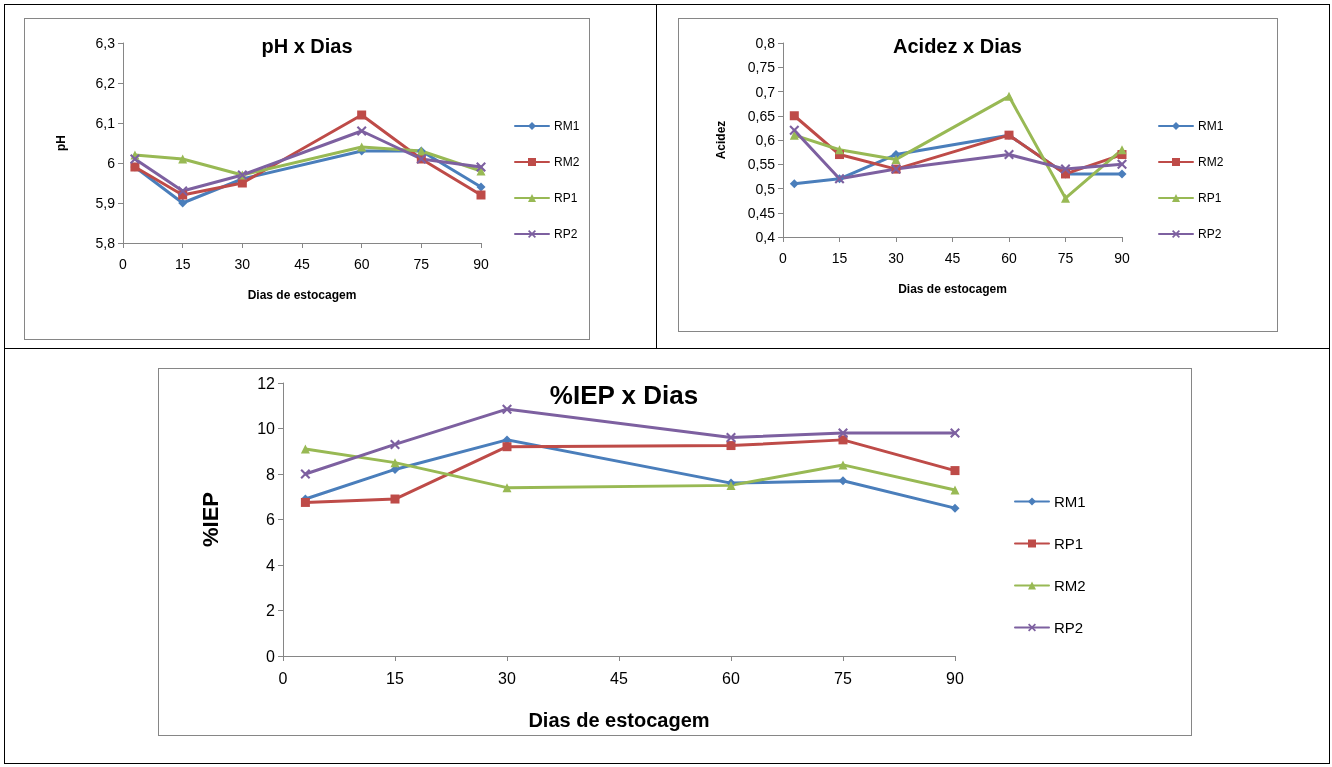  I want to click on y-tick-label: 6,2, so click(105, 83).